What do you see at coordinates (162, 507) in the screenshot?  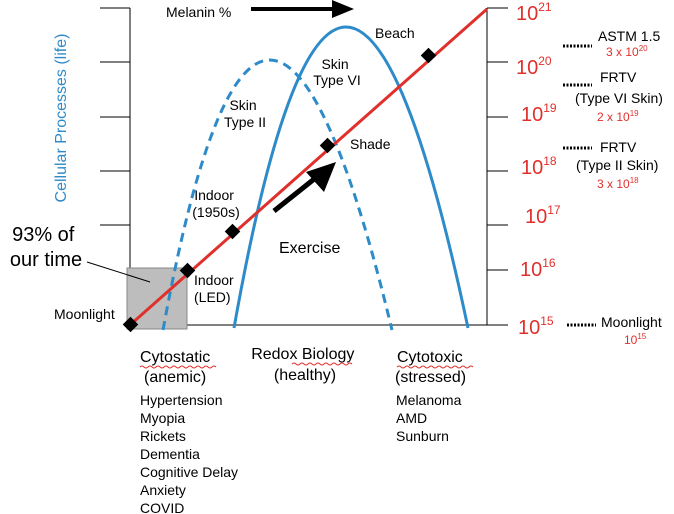 I see `list-item: COVID` at bounding box center [162, 507].